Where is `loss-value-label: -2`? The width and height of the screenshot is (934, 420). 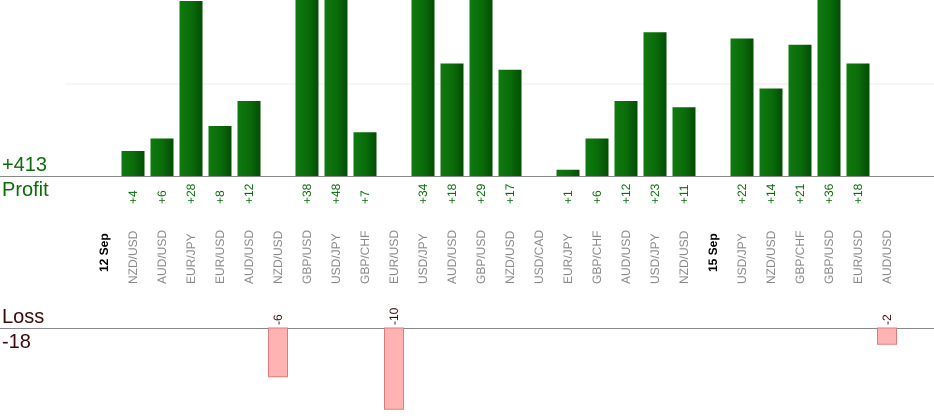 loss-value-label: -2 is located at coordinates (887, 319).